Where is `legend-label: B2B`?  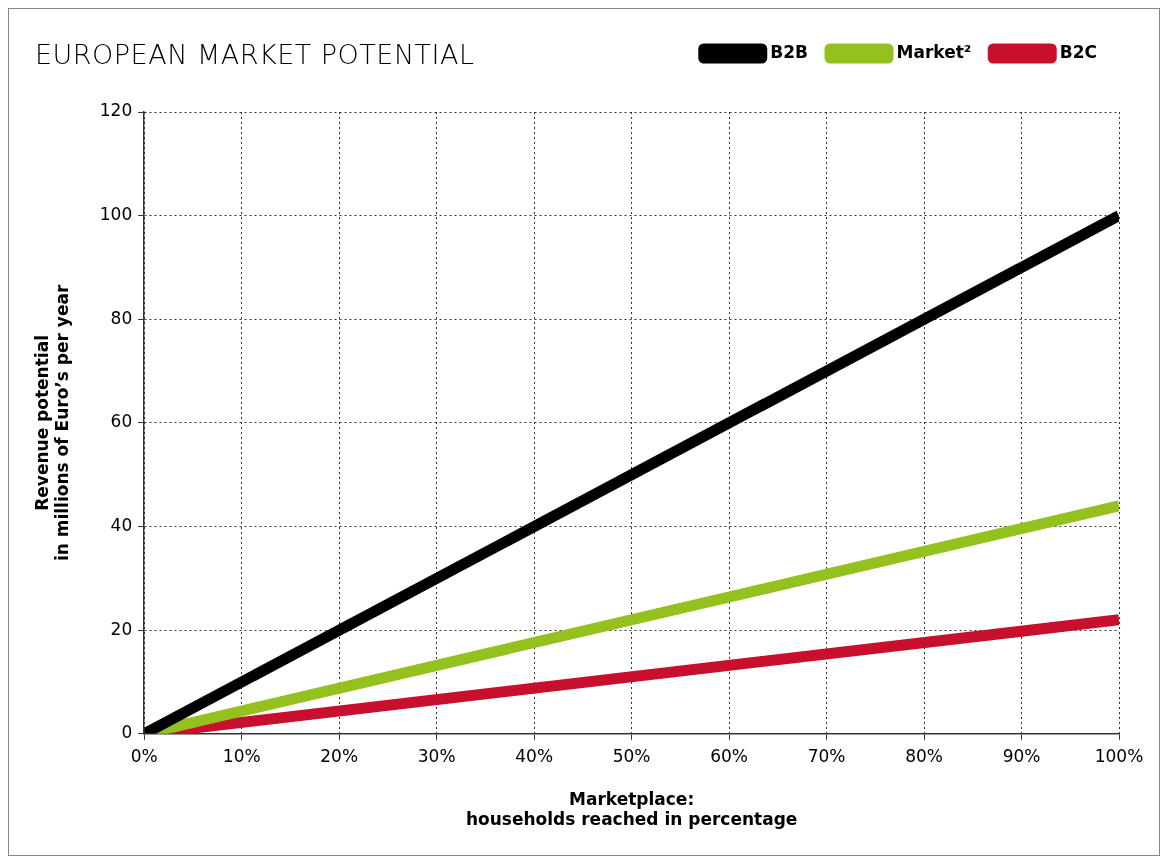 legend-label: B2B is located at coordinates (789, 51).